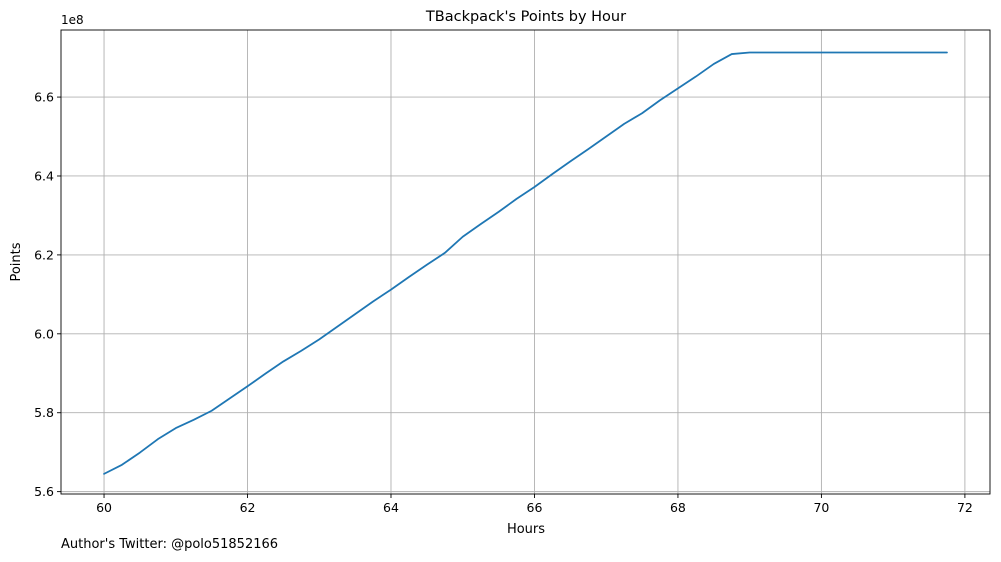 The height and width of the screenshot is (562, 1001). What do you see at coordinates (44, 254) in the screenshot?
I see `y-tick-label: 6.2` at bounding box center [44, 254].